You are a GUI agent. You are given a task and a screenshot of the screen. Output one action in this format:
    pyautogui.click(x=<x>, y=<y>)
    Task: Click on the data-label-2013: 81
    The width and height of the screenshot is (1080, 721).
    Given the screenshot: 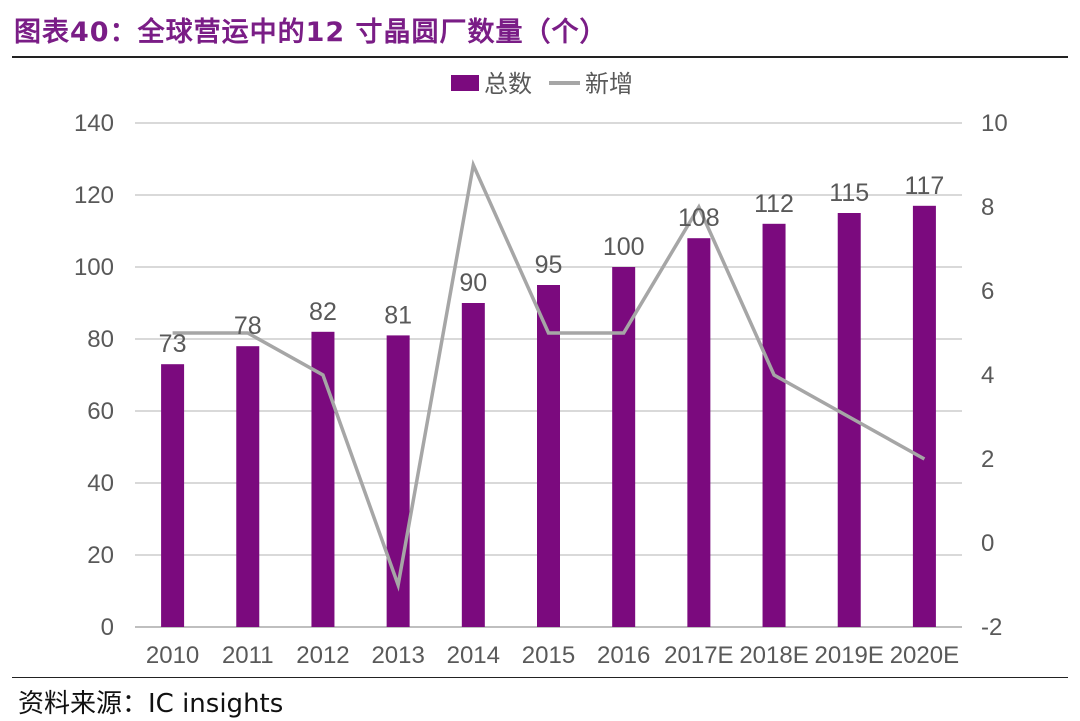 What is the action you would take?
    pyautogui.click(x=398, y=315)
    